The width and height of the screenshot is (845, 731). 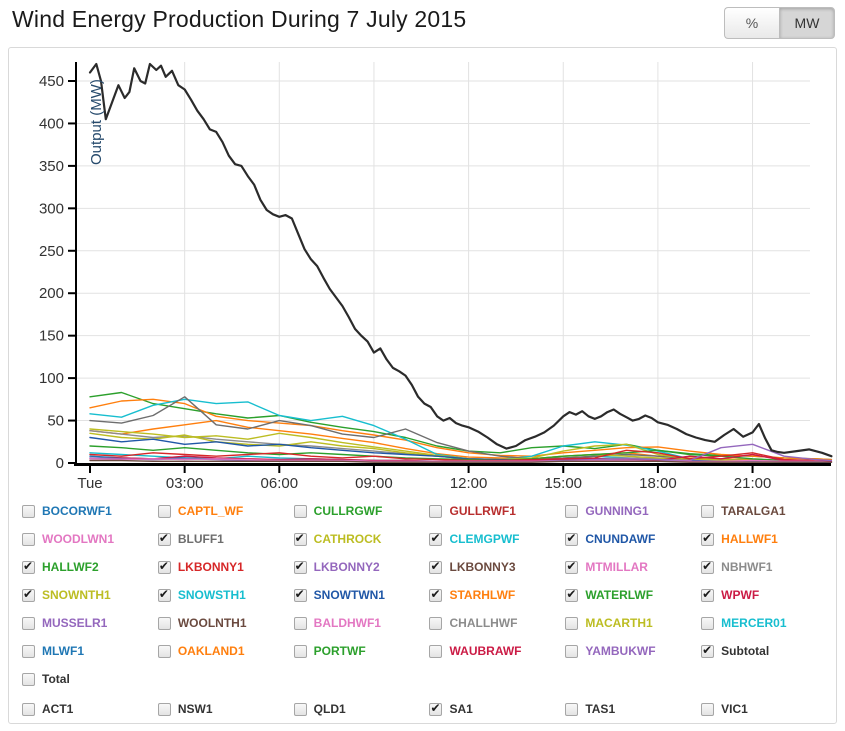 What do you see at coordinates (436, 566) in the screenshot?
I see `checkbox-LKBONNY3` at bounding box center [436, 566].